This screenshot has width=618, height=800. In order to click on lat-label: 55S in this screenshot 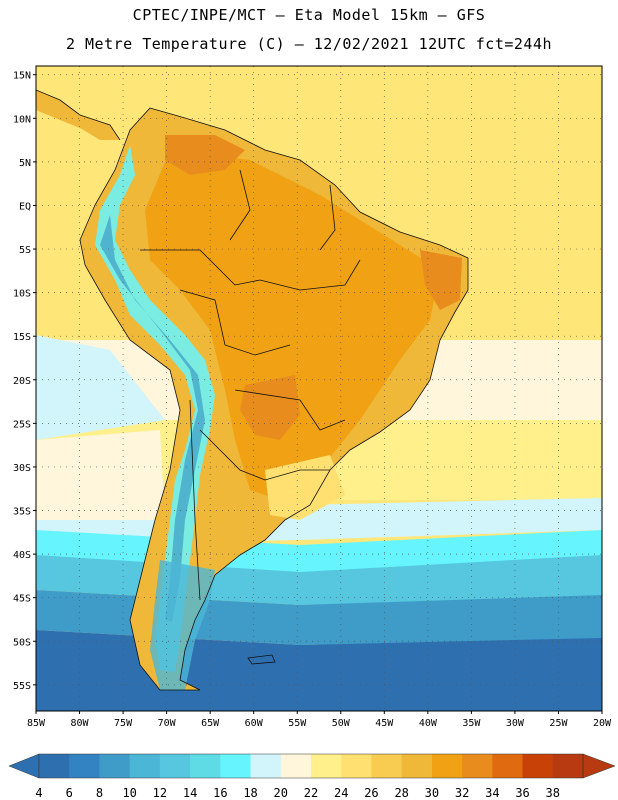, I will do `click(22, 686)`.